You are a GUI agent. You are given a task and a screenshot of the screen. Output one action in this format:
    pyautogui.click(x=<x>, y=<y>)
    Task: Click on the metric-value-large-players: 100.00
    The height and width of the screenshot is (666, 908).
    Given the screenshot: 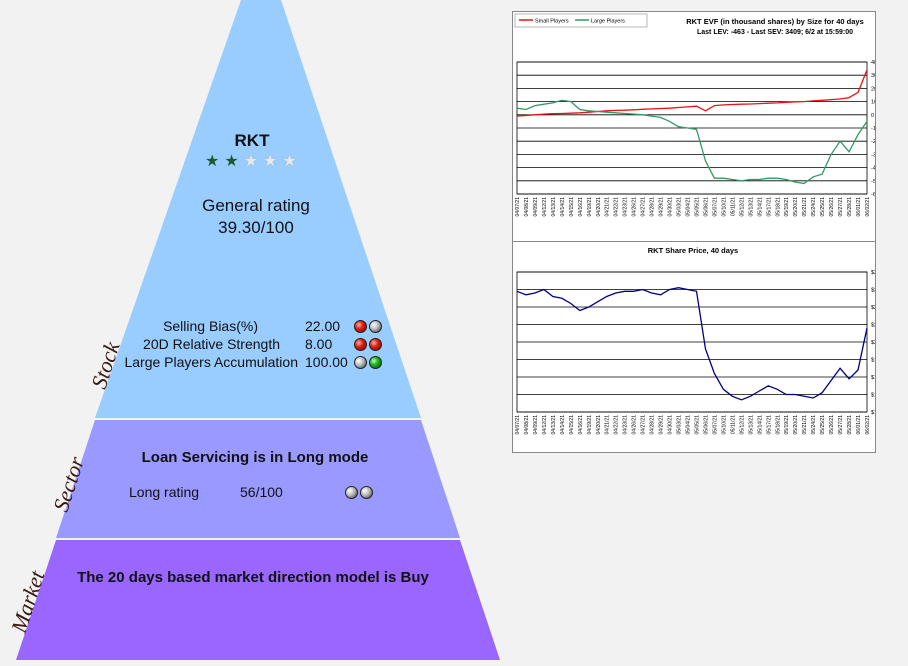 What is the action you would take?
    pyautogui.click(x=326, y=362)
    